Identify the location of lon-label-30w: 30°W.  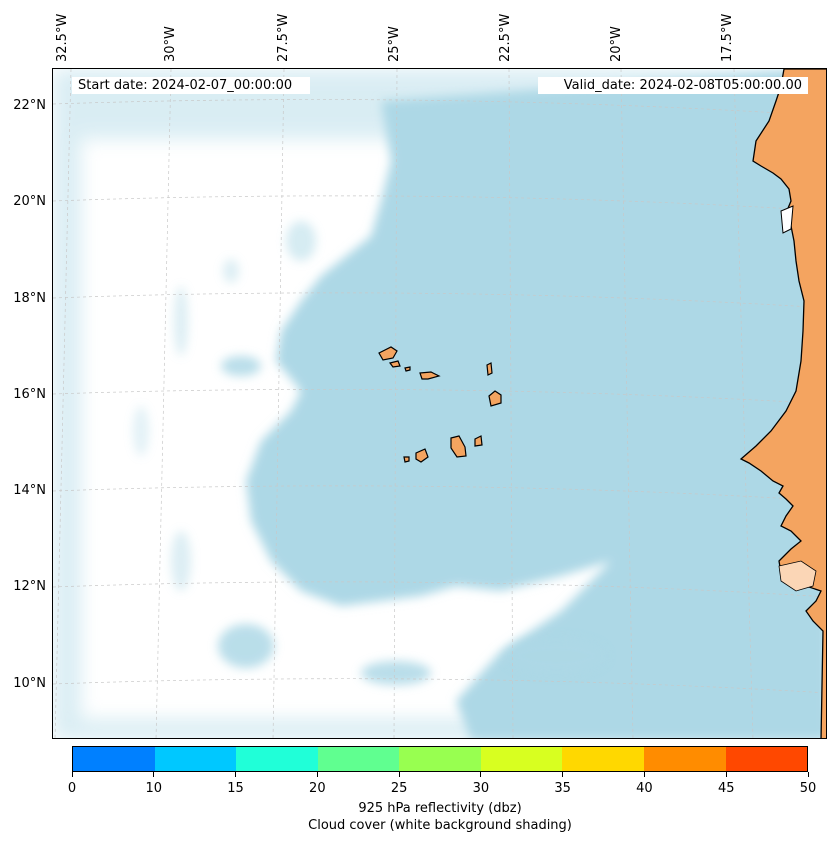
(170, 44).